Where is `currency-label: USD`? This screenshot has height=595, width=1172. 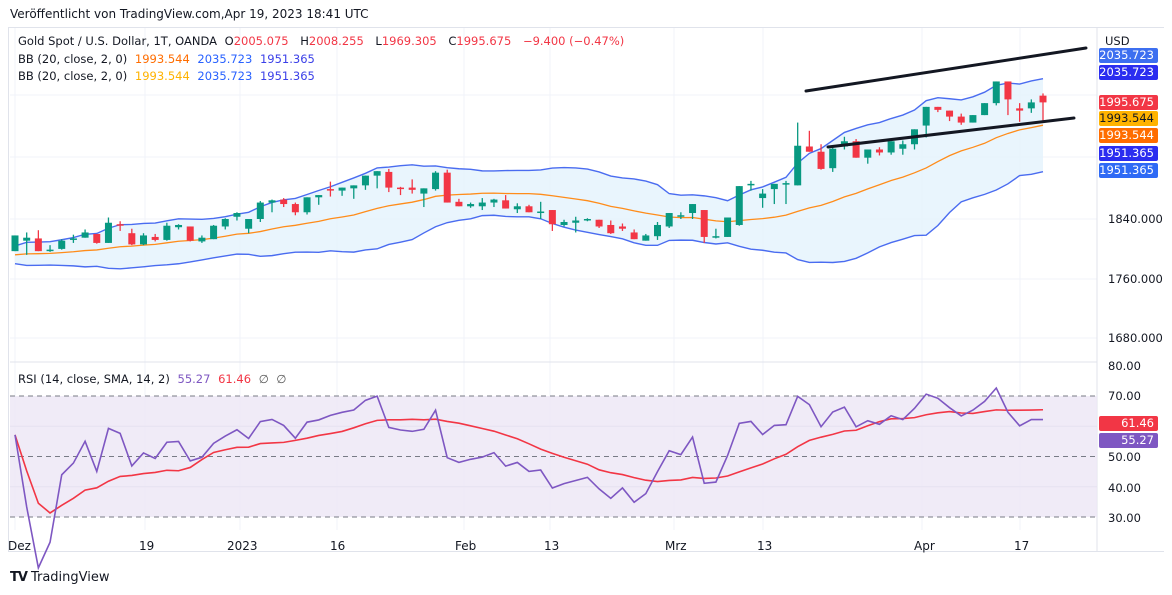 currency-label: USD is located at coordinates (1117, 41).